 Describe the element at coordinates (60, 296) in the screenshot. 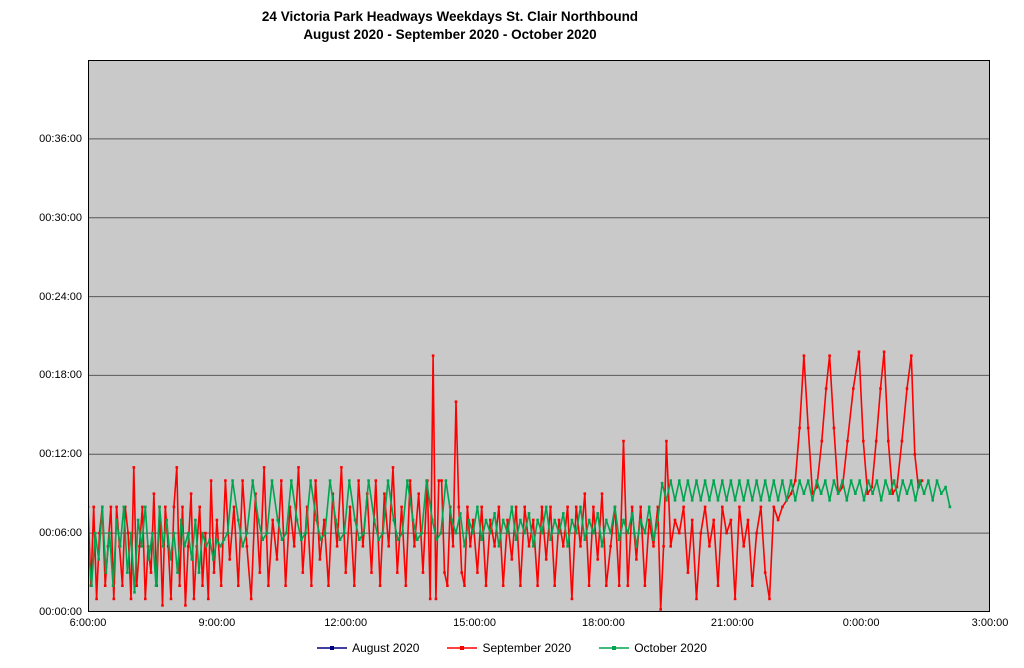

I see `y-tick-label: 00:24:00` at that location.